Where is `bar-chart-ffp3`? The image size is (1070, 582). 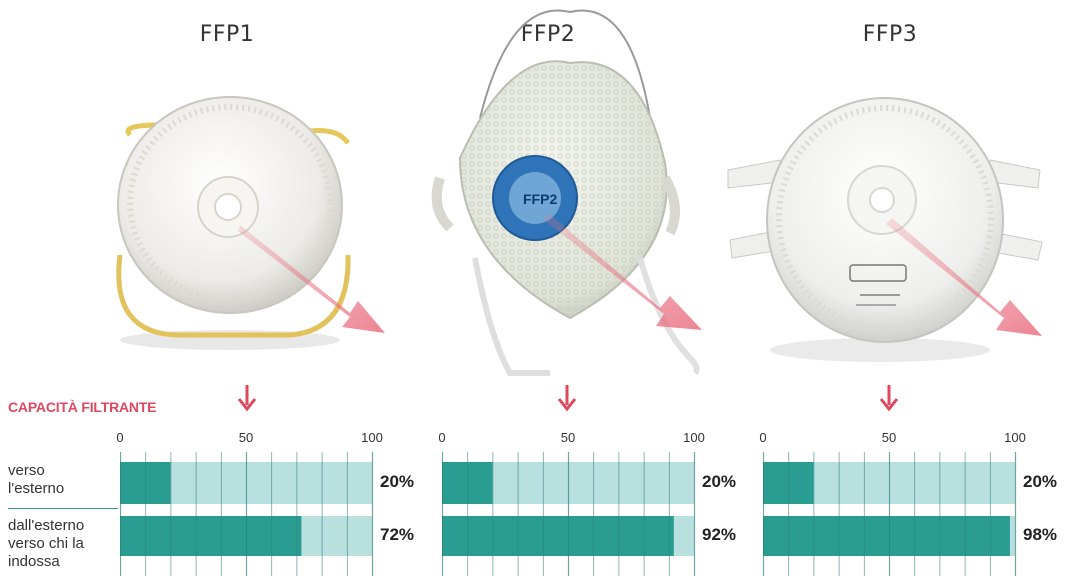
bar-chart-ffp3 is located at coordinates (890, 514).